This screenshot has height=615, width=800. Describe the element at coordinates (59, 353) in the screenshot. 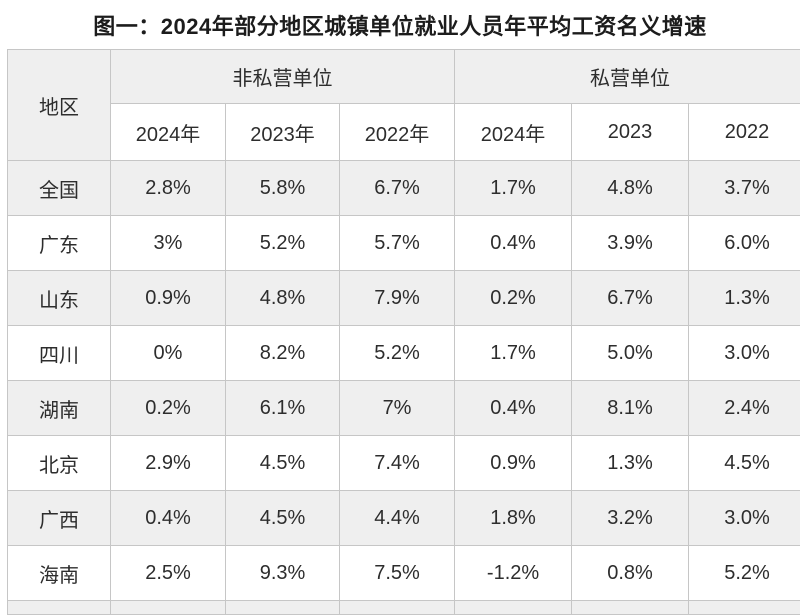

I see `region-cell: 四川` at that location.